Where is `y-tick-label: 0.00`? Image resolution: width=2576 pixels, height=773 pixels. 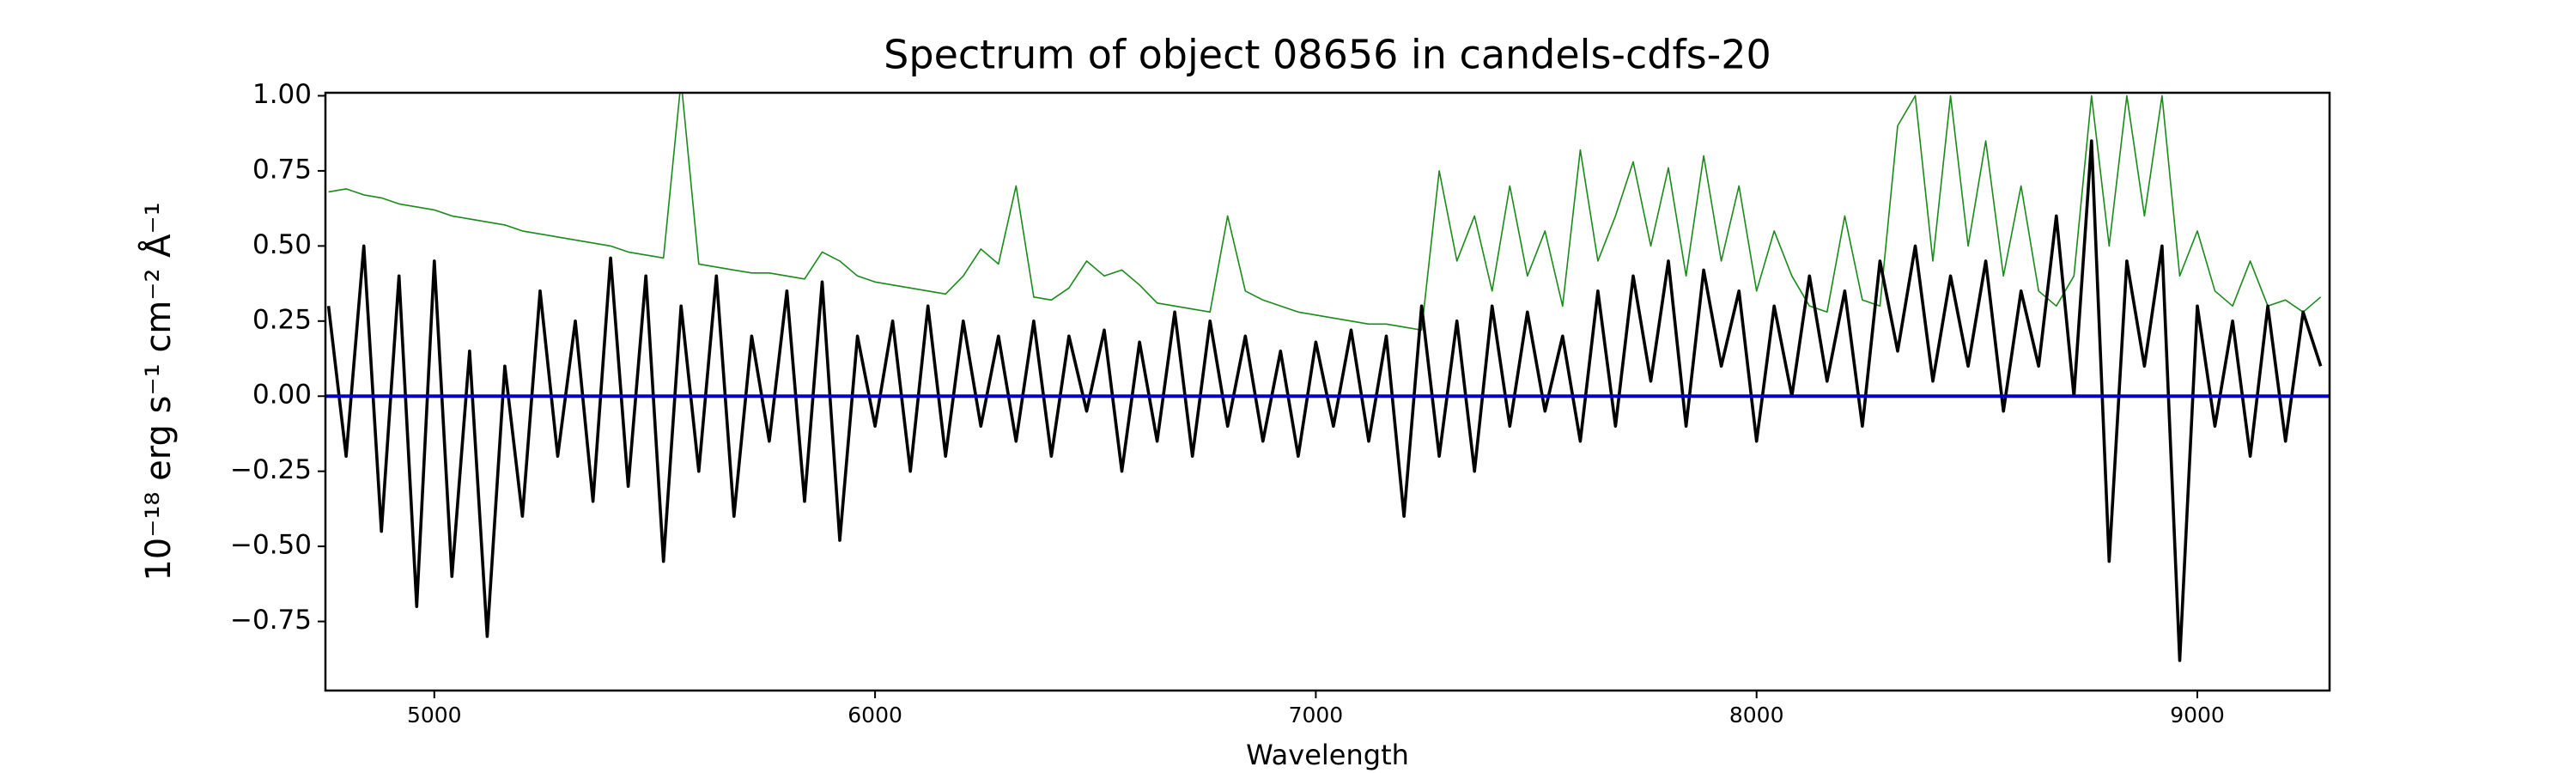 y-tick-label: 0.00 is located at coordinates (282, 395).